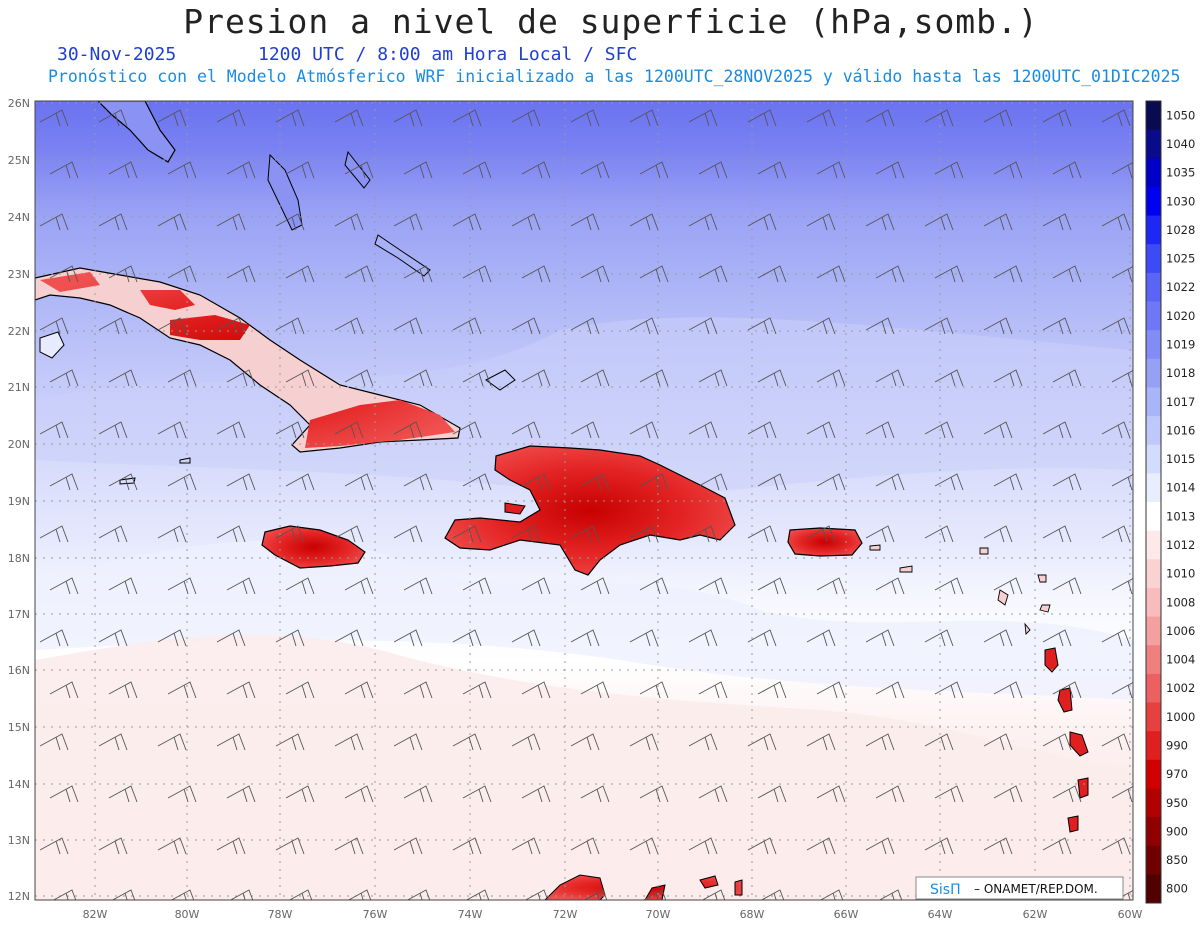 The image size is (1200, 927). Describe the element at coordinates (1035, 914) in the screenshot. I see `lon-label: 62W` at that location.